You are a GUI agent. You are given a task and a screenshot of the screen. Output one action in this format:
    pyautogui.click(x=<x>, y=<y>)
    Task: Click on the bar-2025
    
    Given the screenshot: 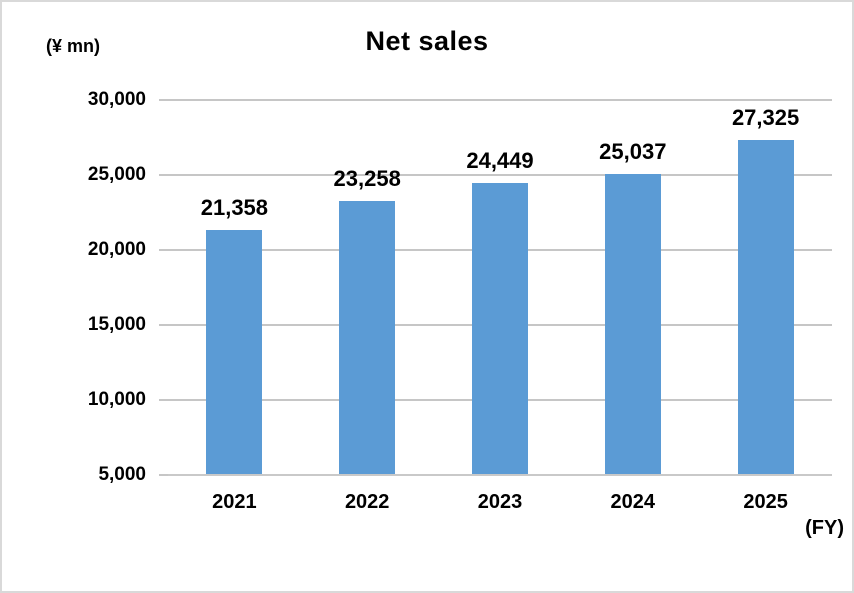 What is the action you would take?
    pyautogui.click(x=765, y=307)
    